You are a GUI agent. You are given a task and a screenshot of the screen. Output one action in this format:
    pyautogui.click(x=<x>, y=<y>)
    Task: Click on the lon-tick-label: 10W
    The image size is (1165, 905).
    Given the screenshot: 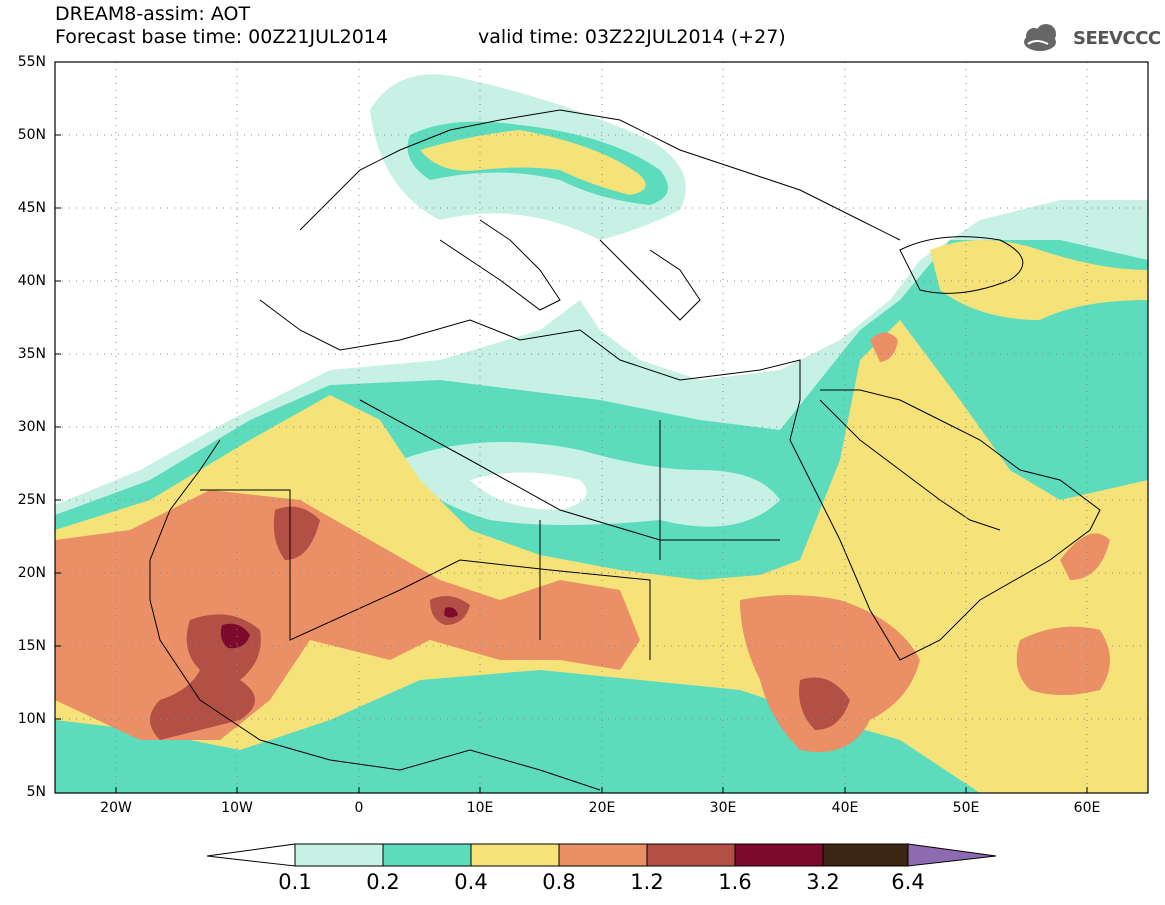 What is the action you would take?
    pyautogui.click(x=237, y=808)
    